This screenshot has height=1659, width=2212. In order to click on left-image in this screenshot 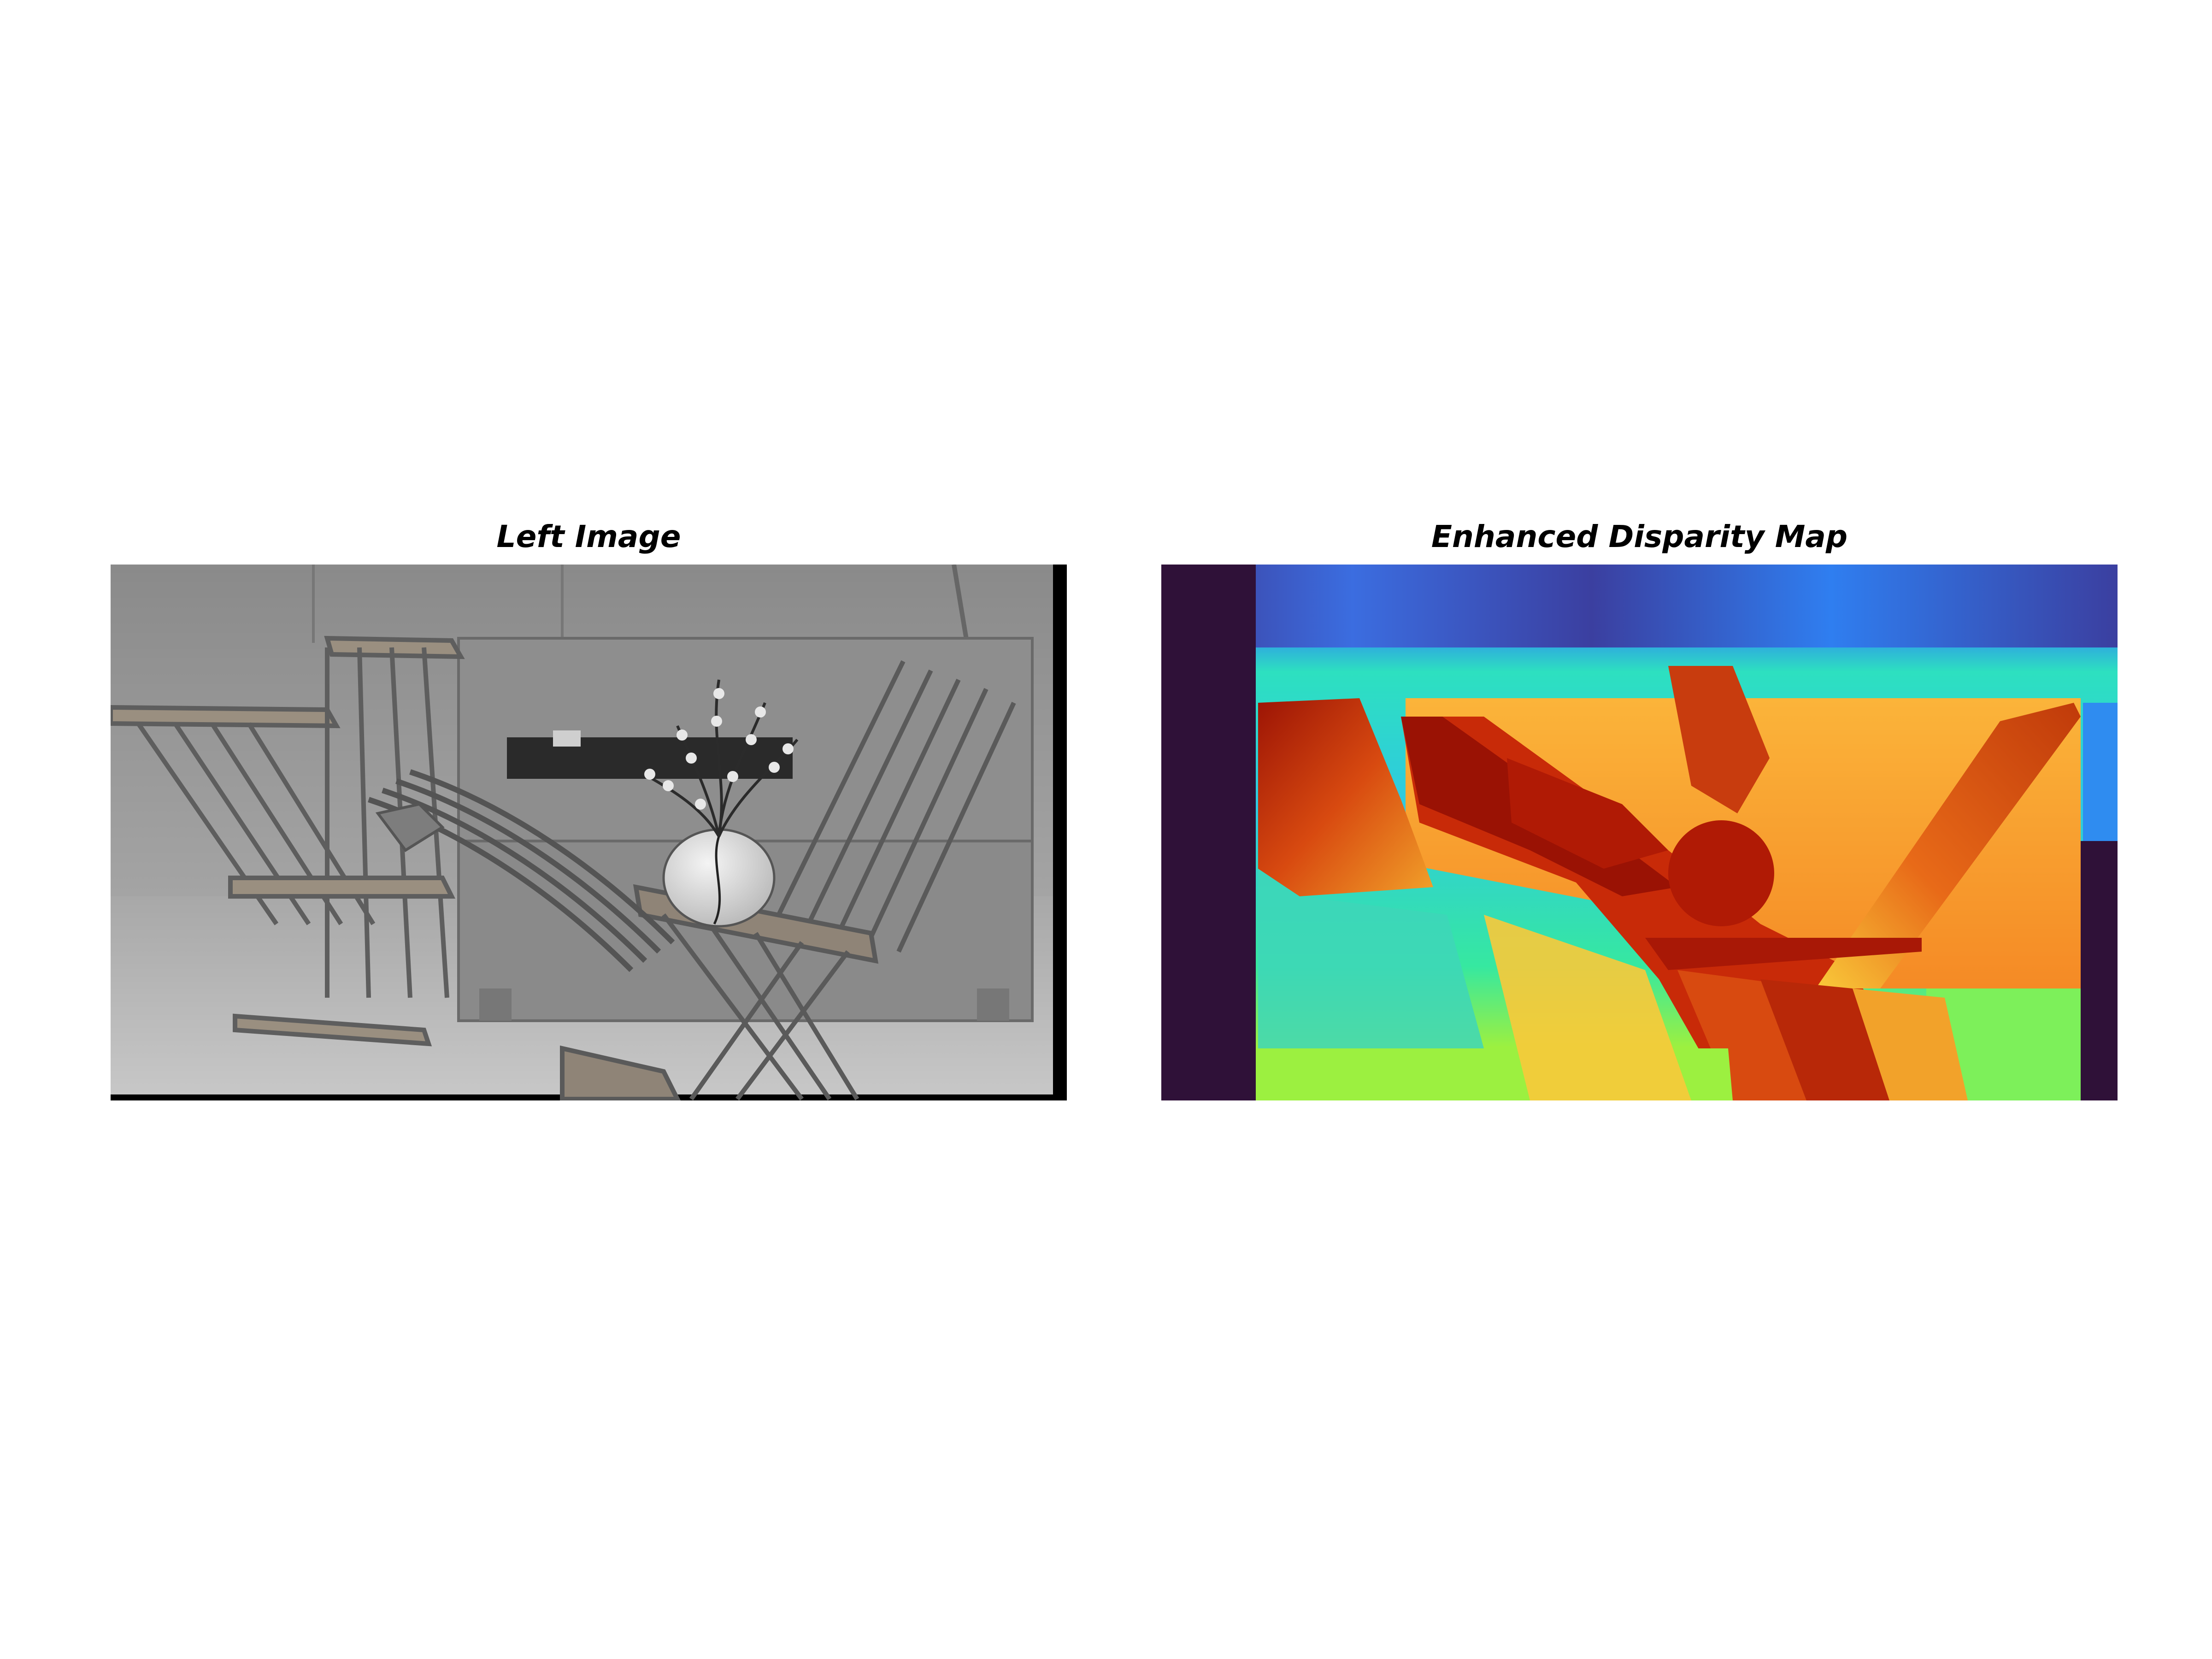, I will do `click(589, 832)`.